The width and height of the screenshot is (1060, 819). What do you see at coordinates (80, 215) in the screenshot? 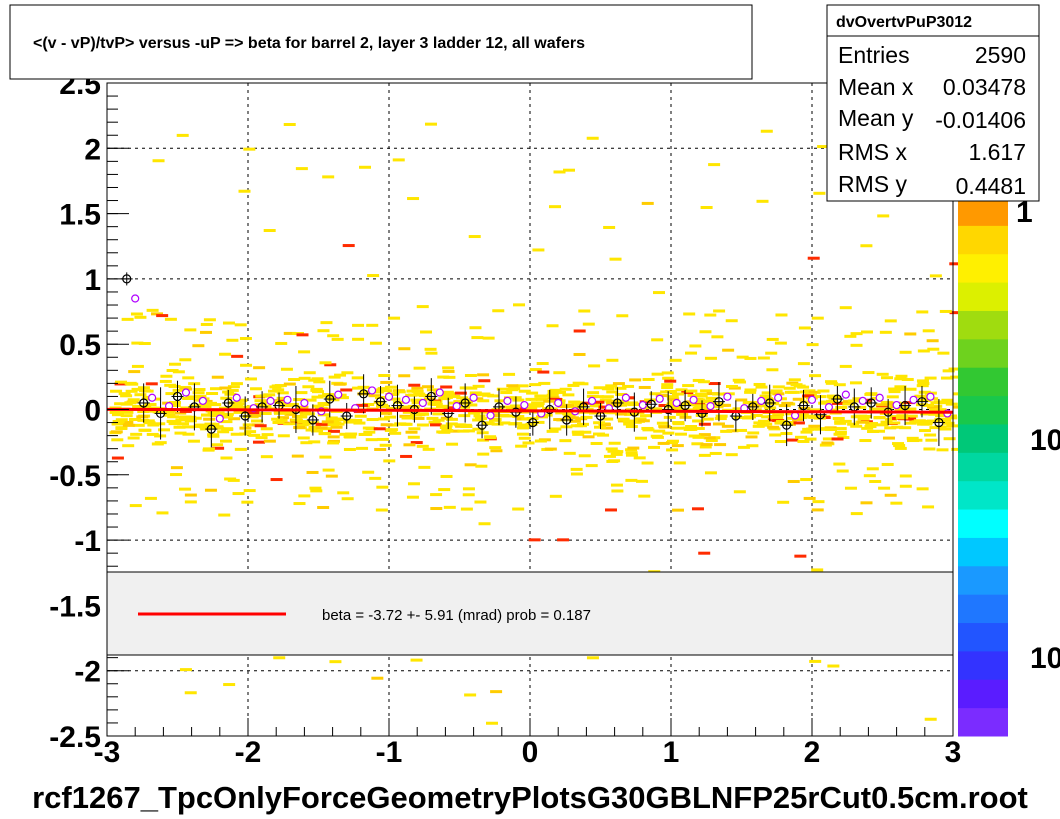
I see `y-tick-label: 1.5` at bounding box center [80, 215].